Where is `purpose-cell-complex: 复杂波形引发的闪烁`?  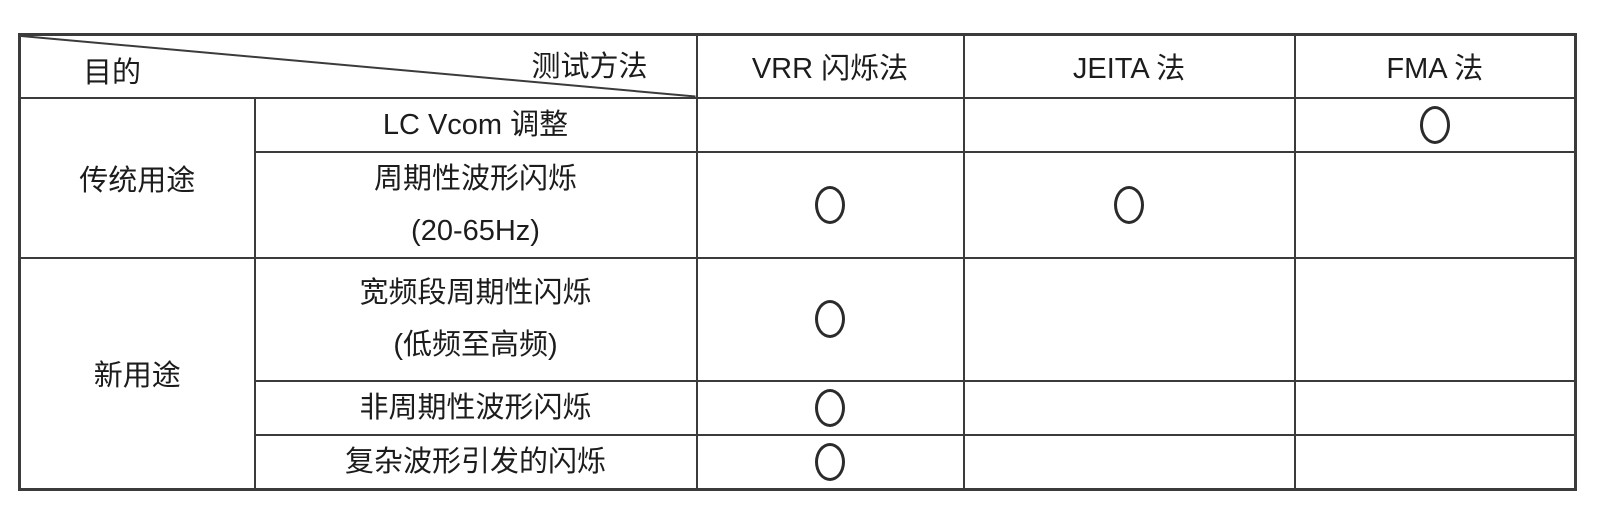 purpose-cell-complex: 复杂波形引发的闪烁 is located at coordinates (475, 461).